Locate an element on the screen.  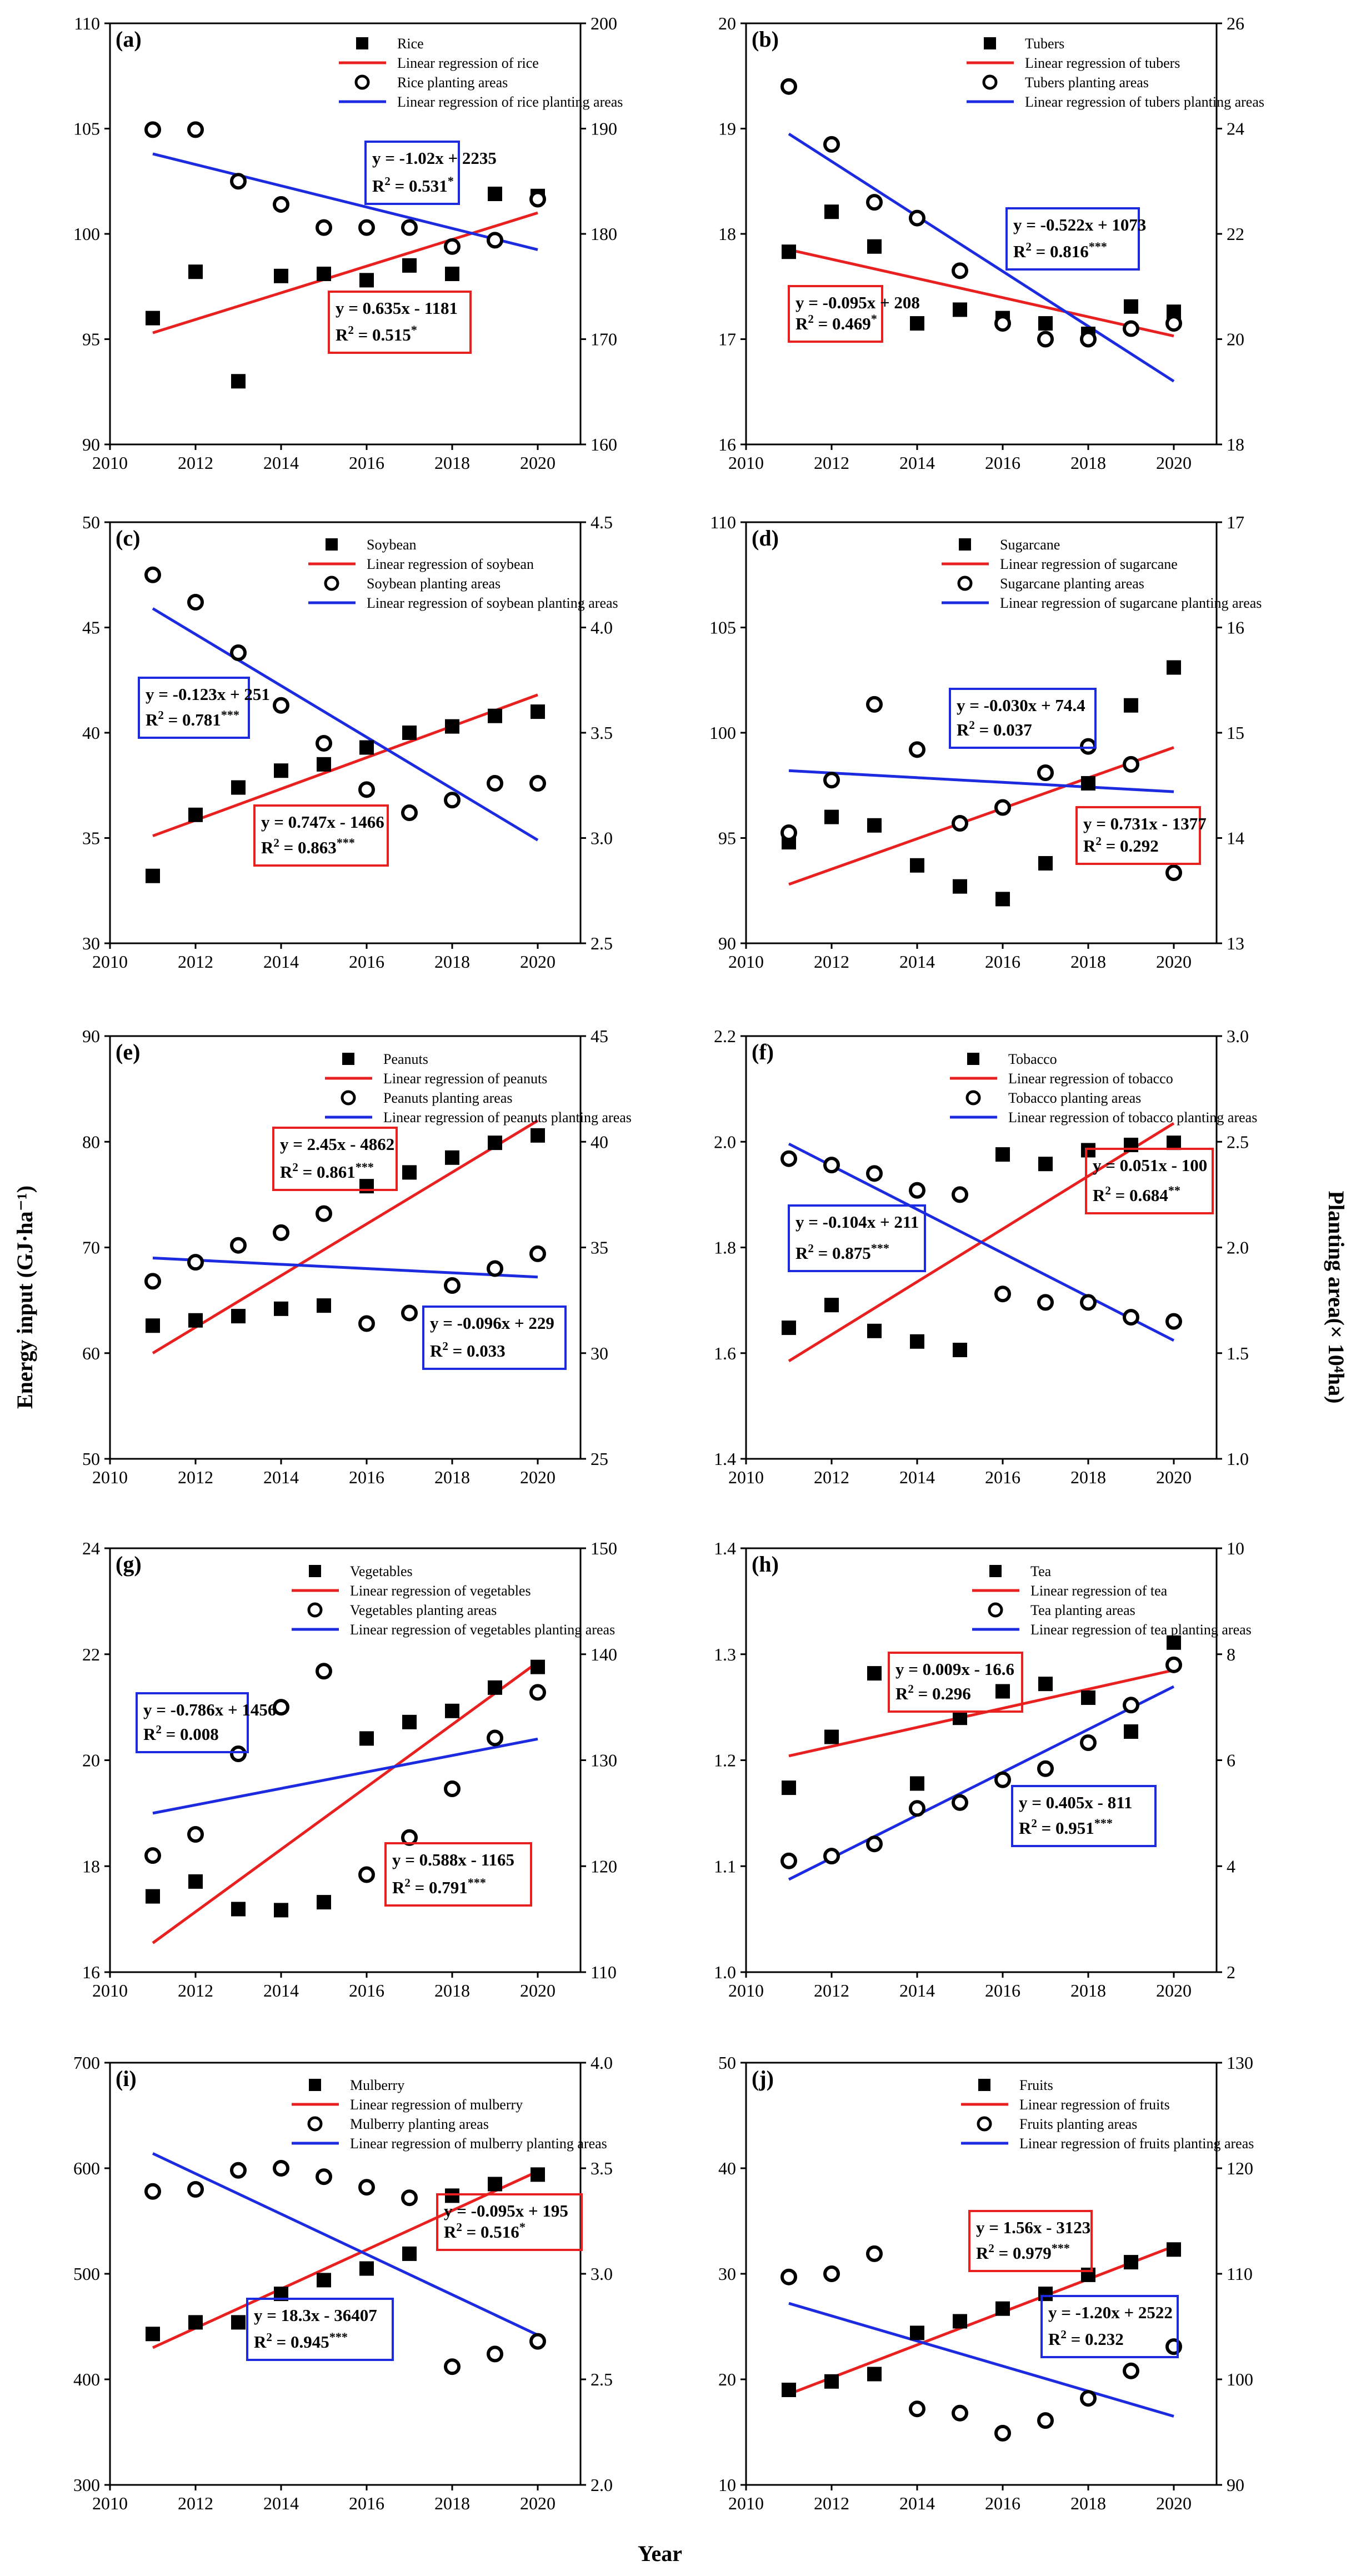
equation-box: y = -0.104x + 211 R2 = 0.875*** is located at coordinates (857, 1238).